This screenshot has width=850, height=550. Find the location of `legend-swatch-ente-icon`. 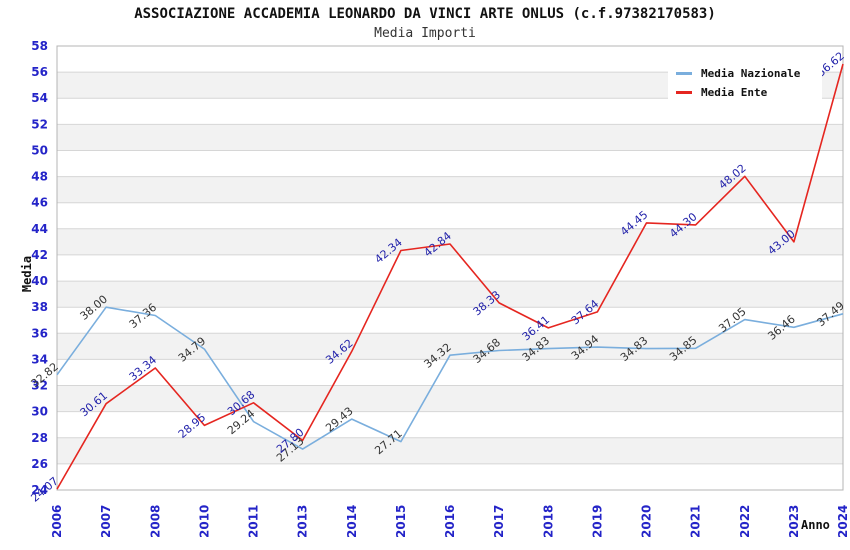

legend-swatch-ente-icon is located at coordinates (684, 92).